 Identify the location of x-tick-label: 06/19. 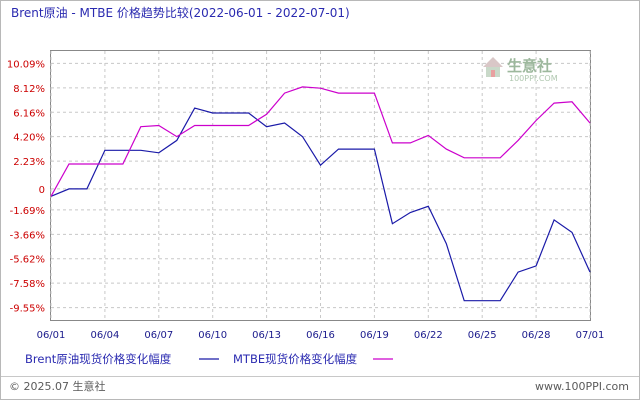
(374, 335).